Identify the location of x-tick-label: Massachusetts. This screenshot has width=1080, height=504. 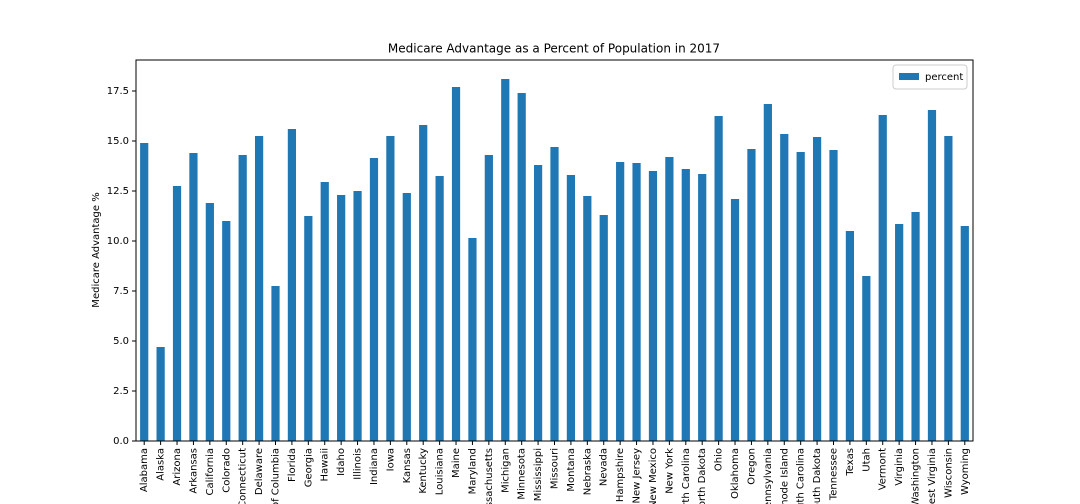
(489, 476).